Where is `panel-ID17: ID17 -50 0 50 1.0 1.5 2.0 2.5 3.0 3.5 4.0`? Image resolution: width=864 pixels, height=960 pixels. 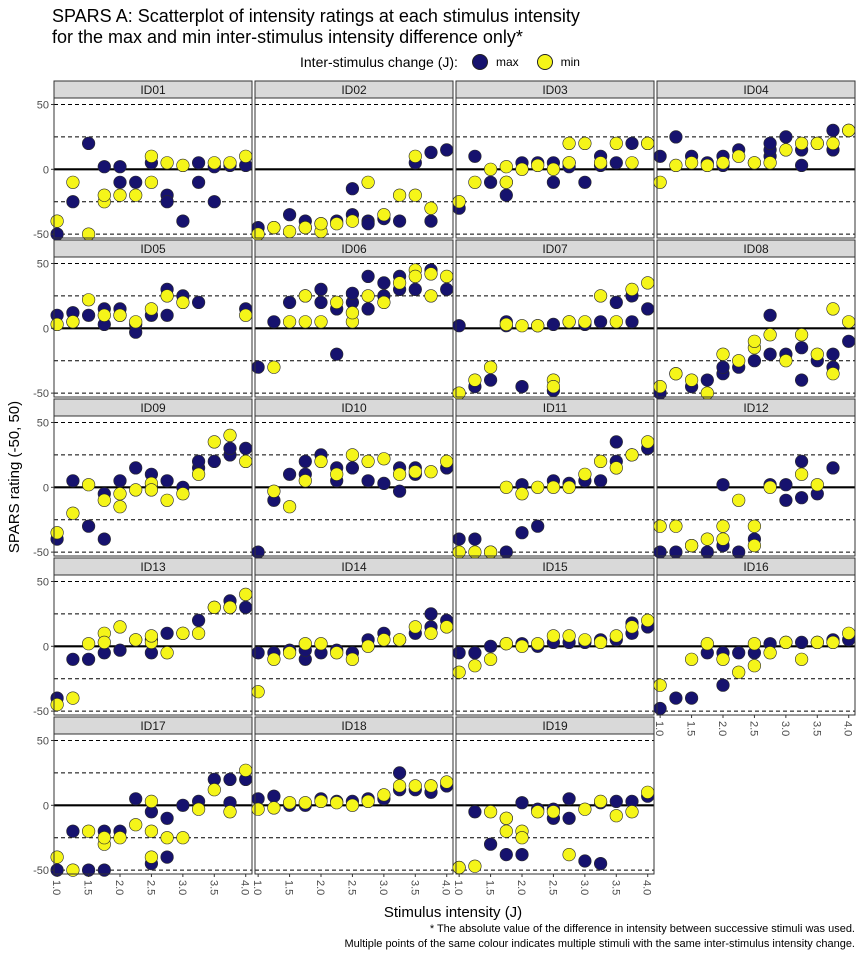 panel-ID17: ID17 -50 0 50 1.0 1.5 2.0 2.5 3.0 3.5 4.0 is located at coordinates (143, 805).